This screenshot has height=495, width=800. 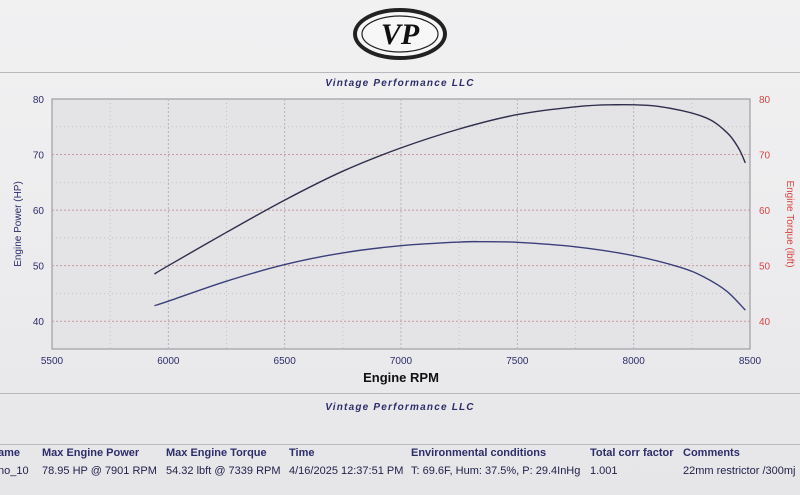 What do you see at coordinates (401, 361) in the screenshot?
I see `x-tick-label: 7000` at bounding box center [401, 361].